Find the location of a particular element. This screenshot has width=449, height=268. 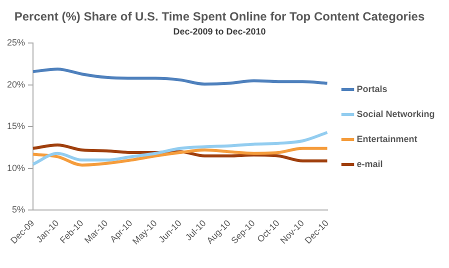

chart-title: Percent (%) Share of U.S. Time Spent Online for Top Content Categories is located at coordinates (219, 17).